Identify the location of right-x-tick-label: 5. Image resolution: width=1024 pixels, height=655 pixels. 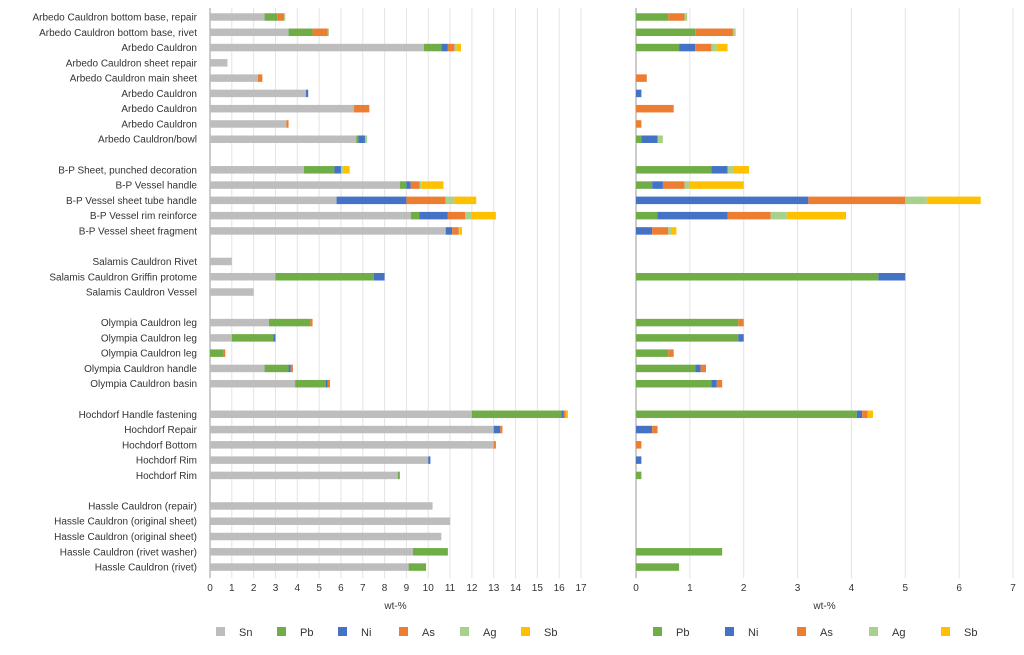
(906, 588).